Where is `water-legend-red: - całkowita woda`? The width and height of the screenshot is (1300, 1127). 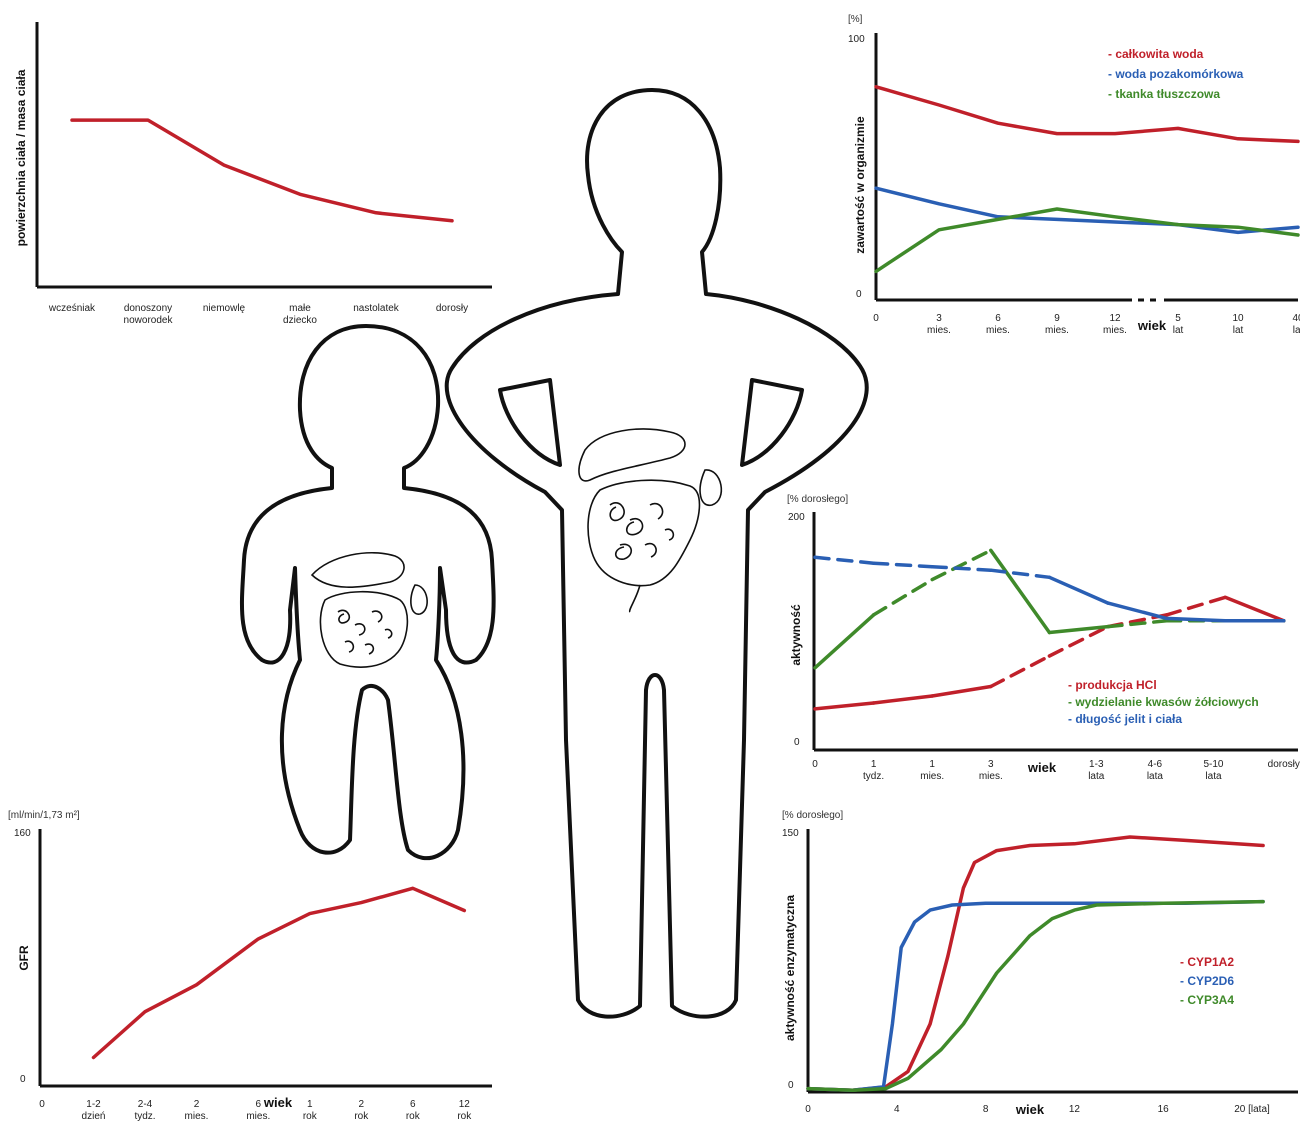
water-legend-red: - całkowita woda is located at coordinates (1156, 54).